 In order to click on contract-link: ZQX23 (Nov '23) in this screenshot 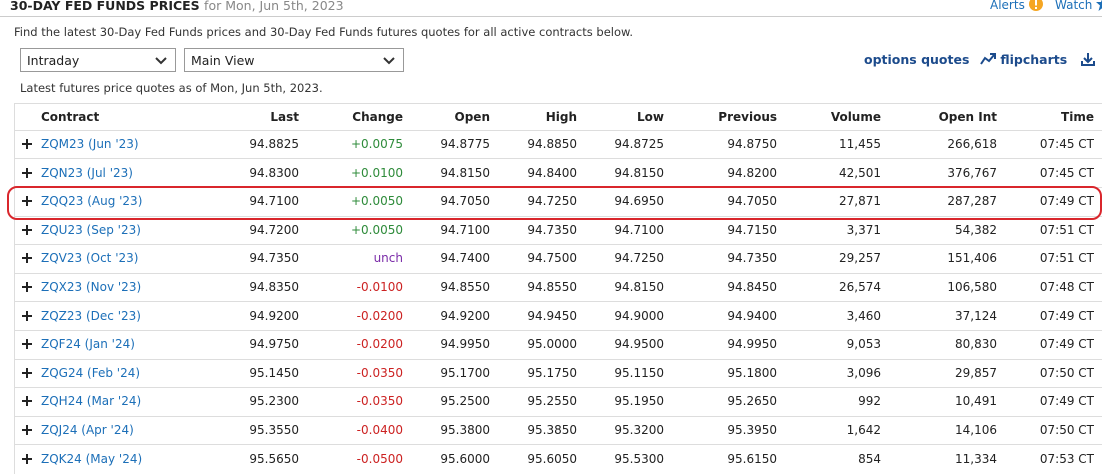, I will do `click(91, 287)`.